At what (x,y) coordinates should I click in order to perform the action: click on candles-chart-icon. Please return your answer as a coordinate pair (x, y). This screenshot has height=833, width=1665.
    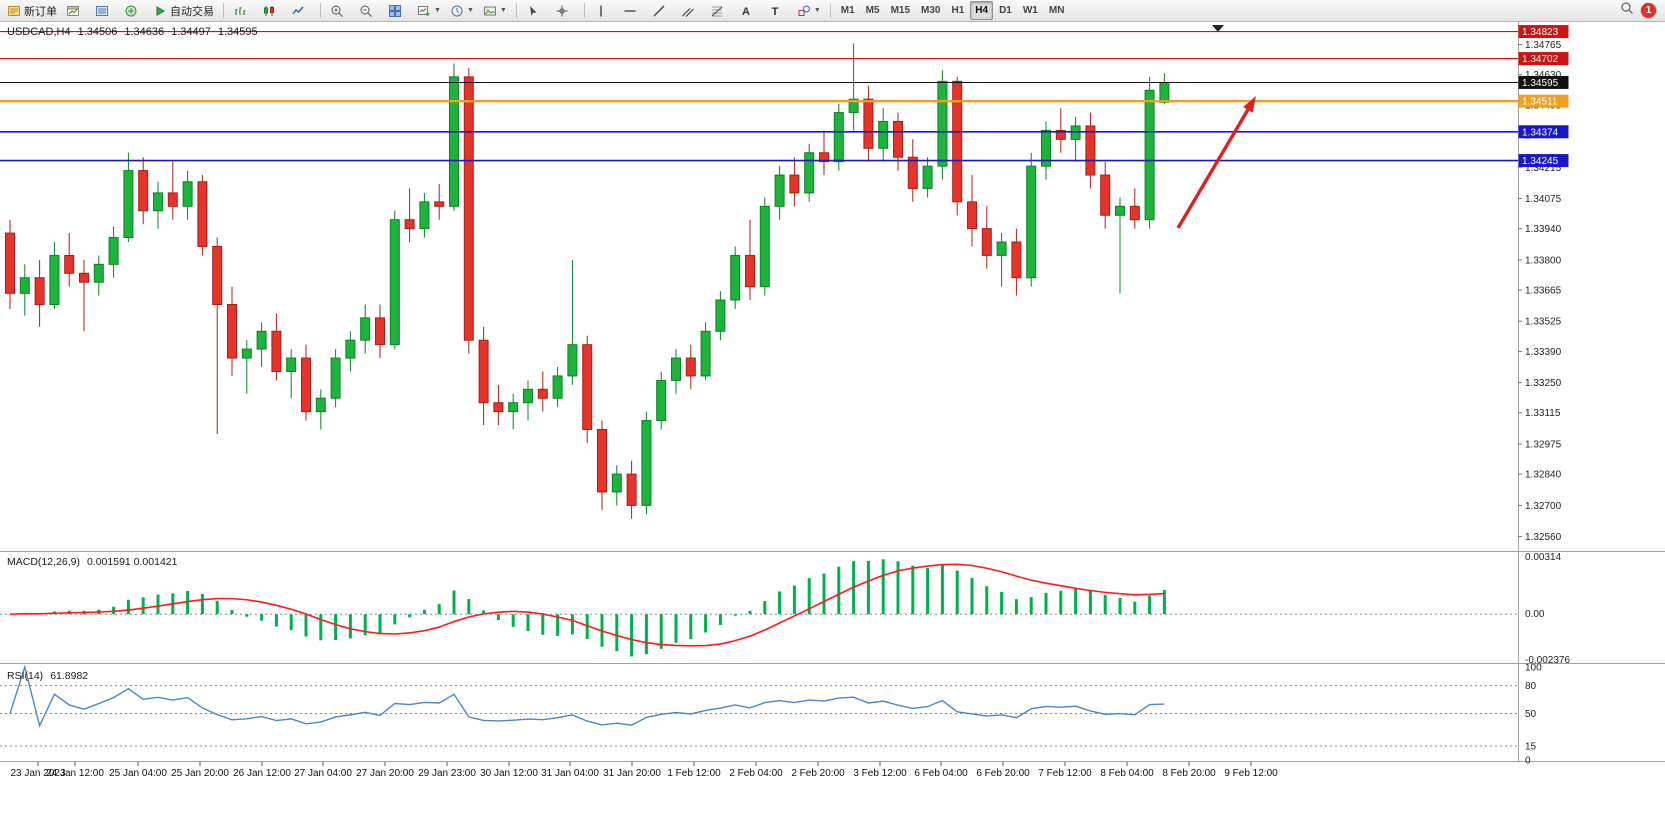
    Looking at the image, I should click on (269, 11).